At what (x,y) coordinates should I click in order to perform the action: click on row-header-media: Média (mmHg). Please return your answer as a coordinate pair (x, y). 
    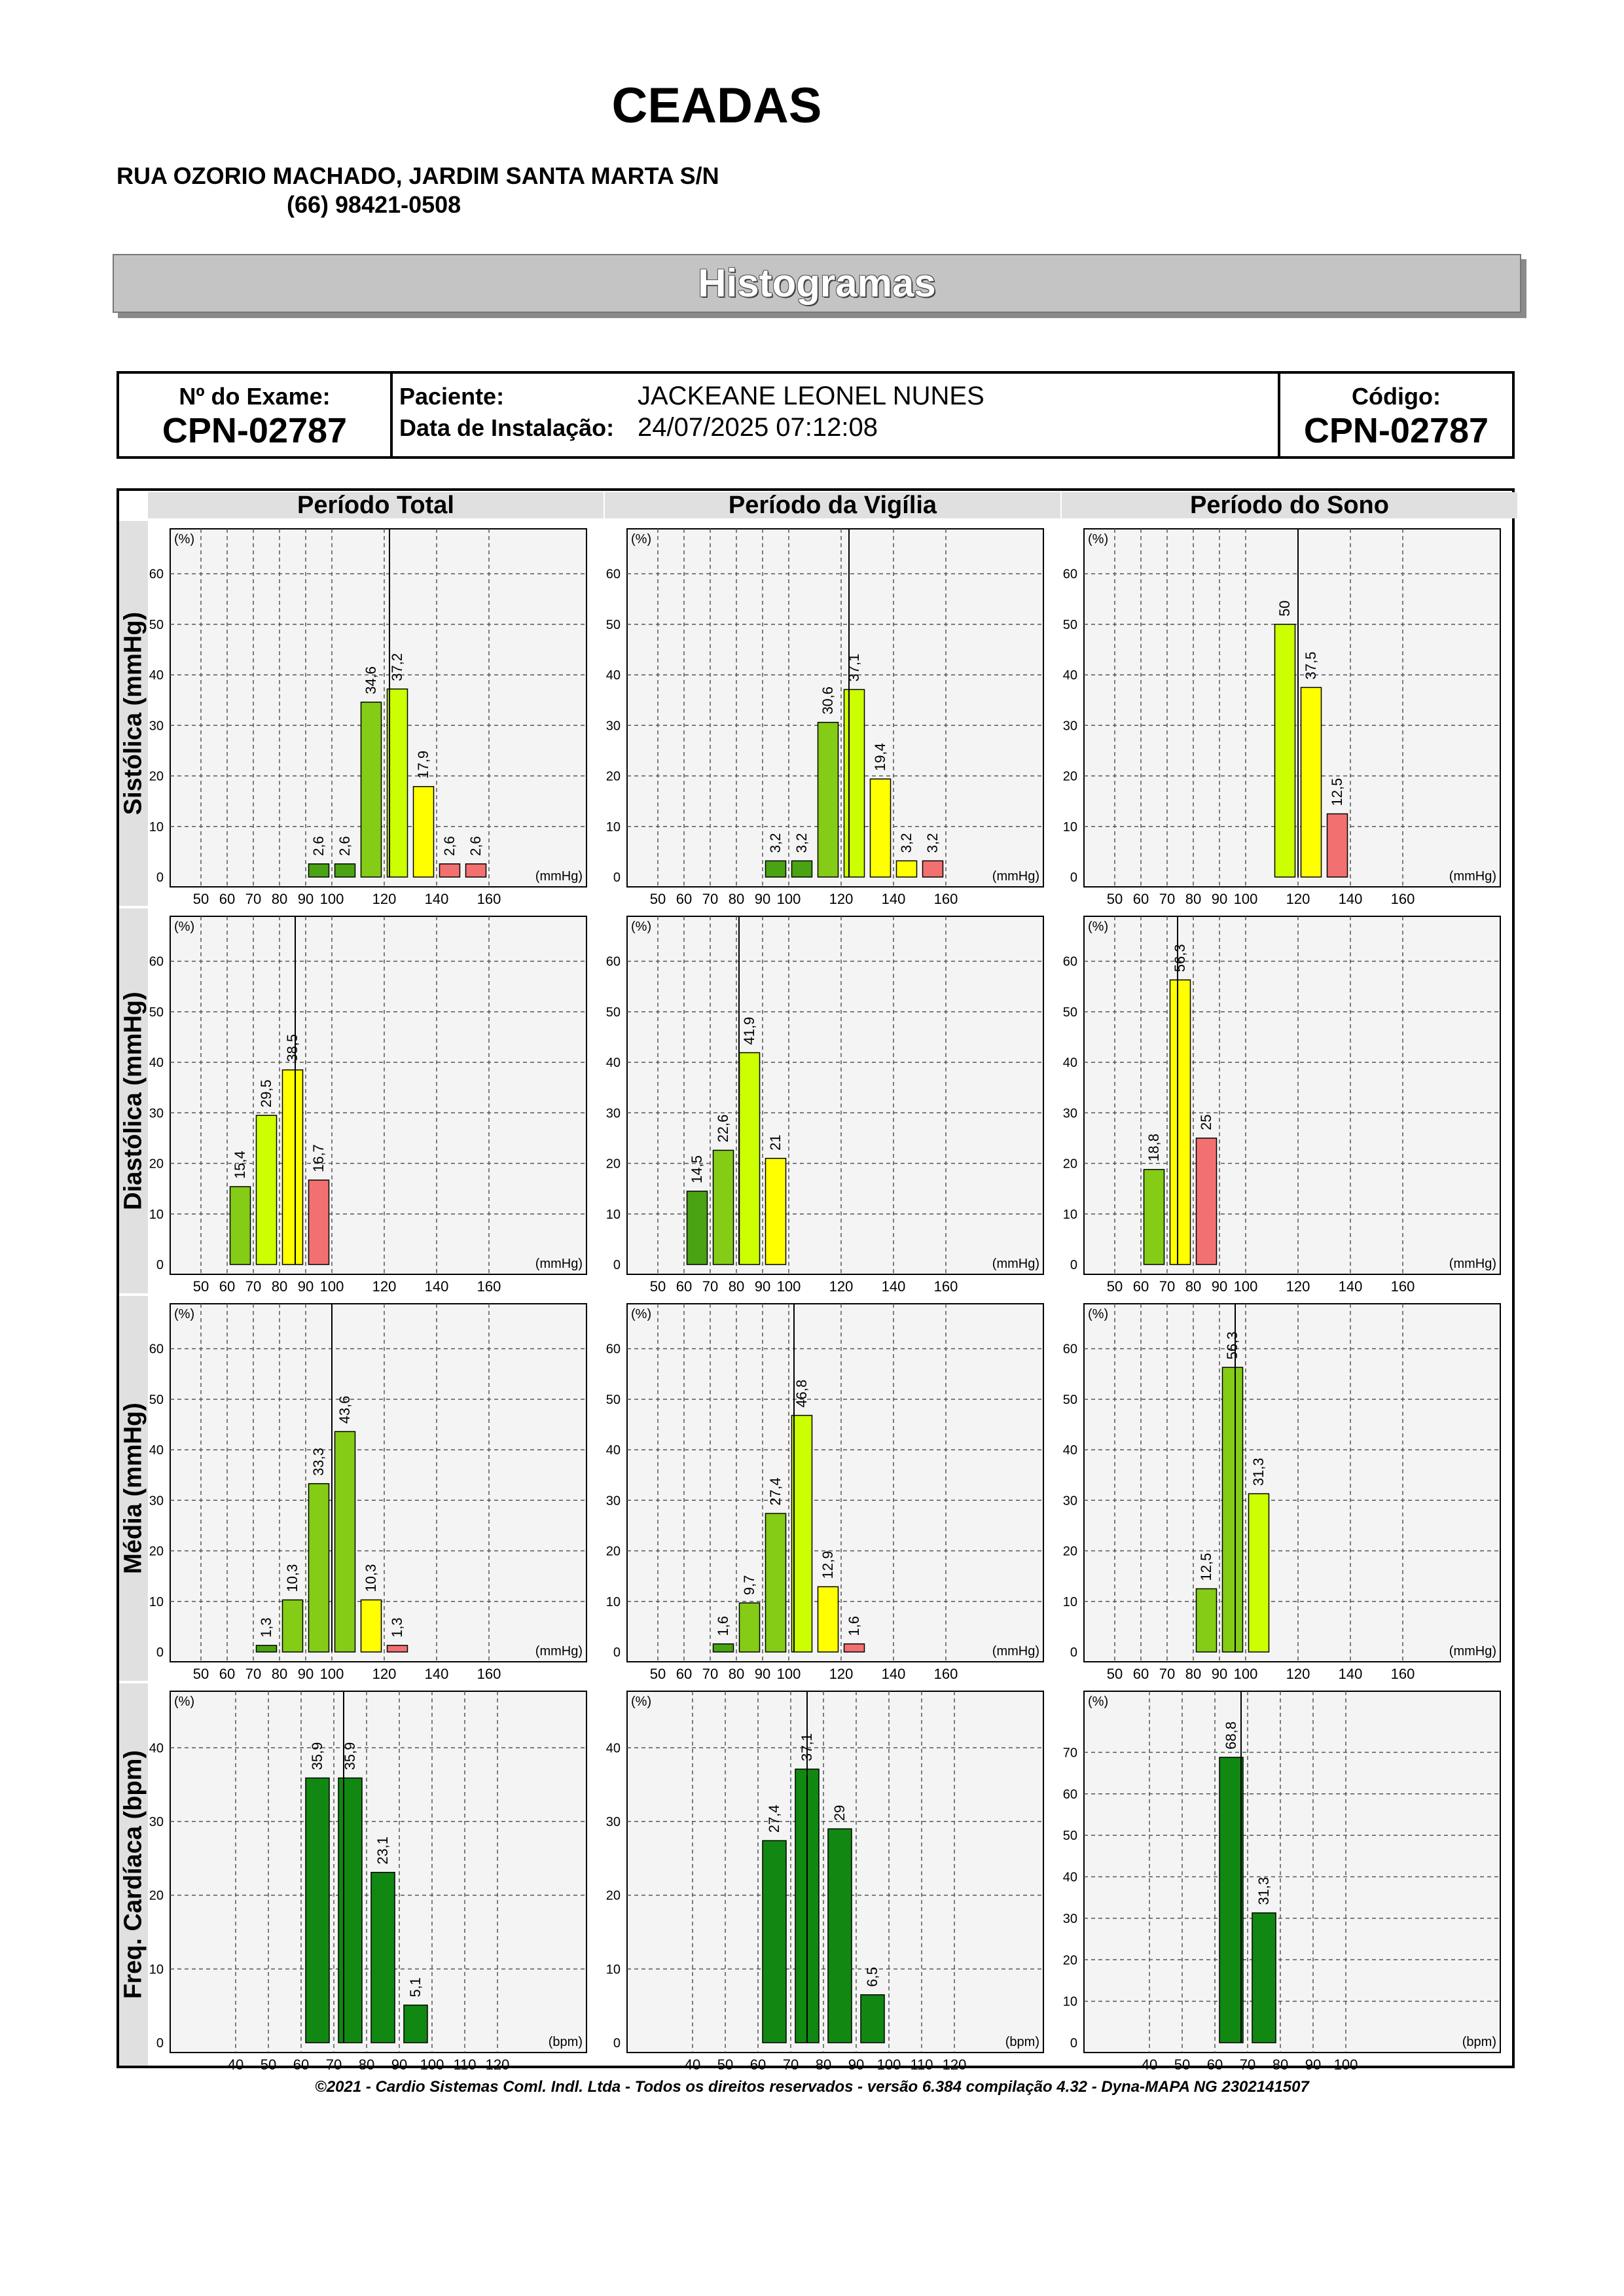
    Looking at the image, I should click on (133, 1488).